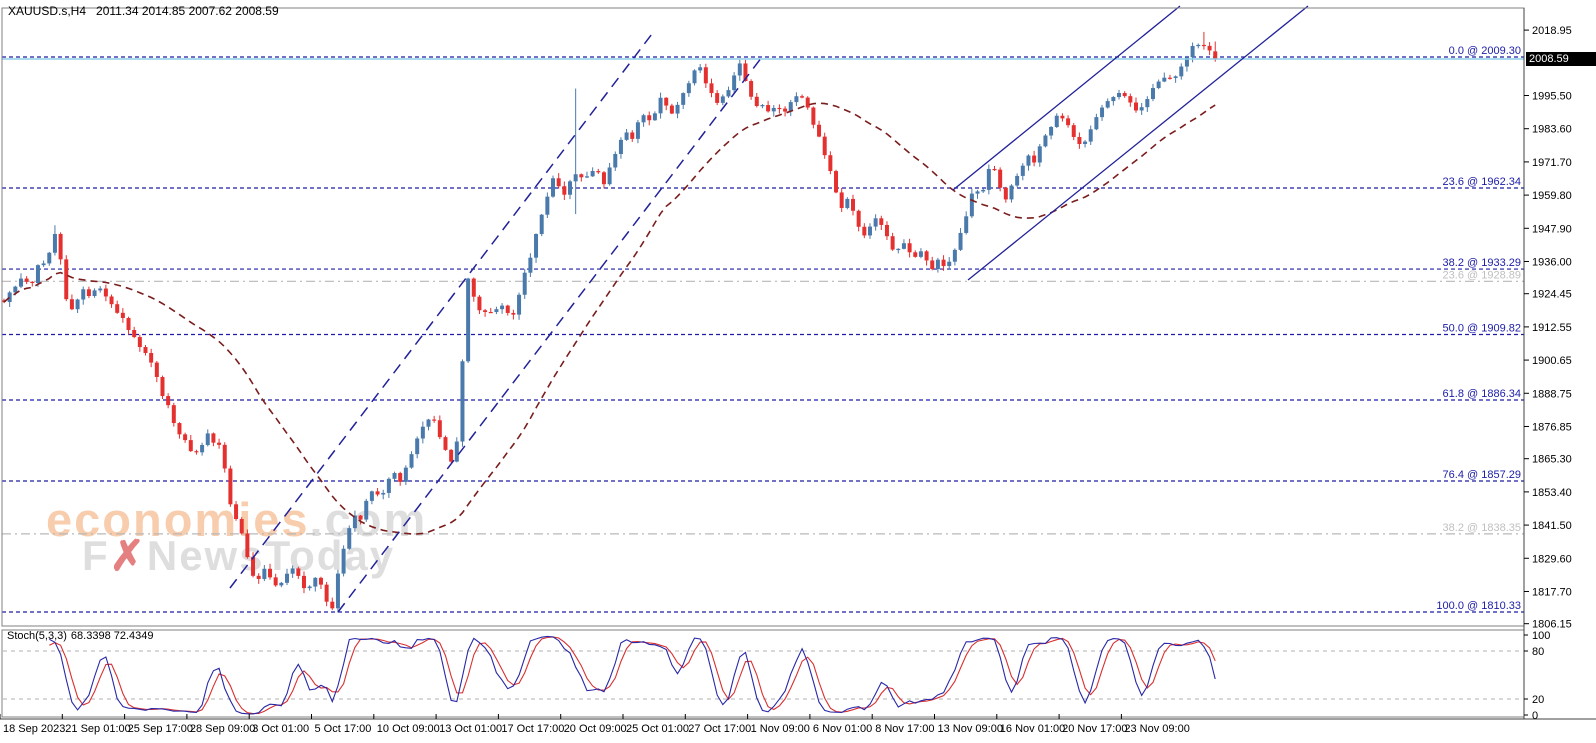  I want to click on svg-text: 1806.15, so click(1552, 625).